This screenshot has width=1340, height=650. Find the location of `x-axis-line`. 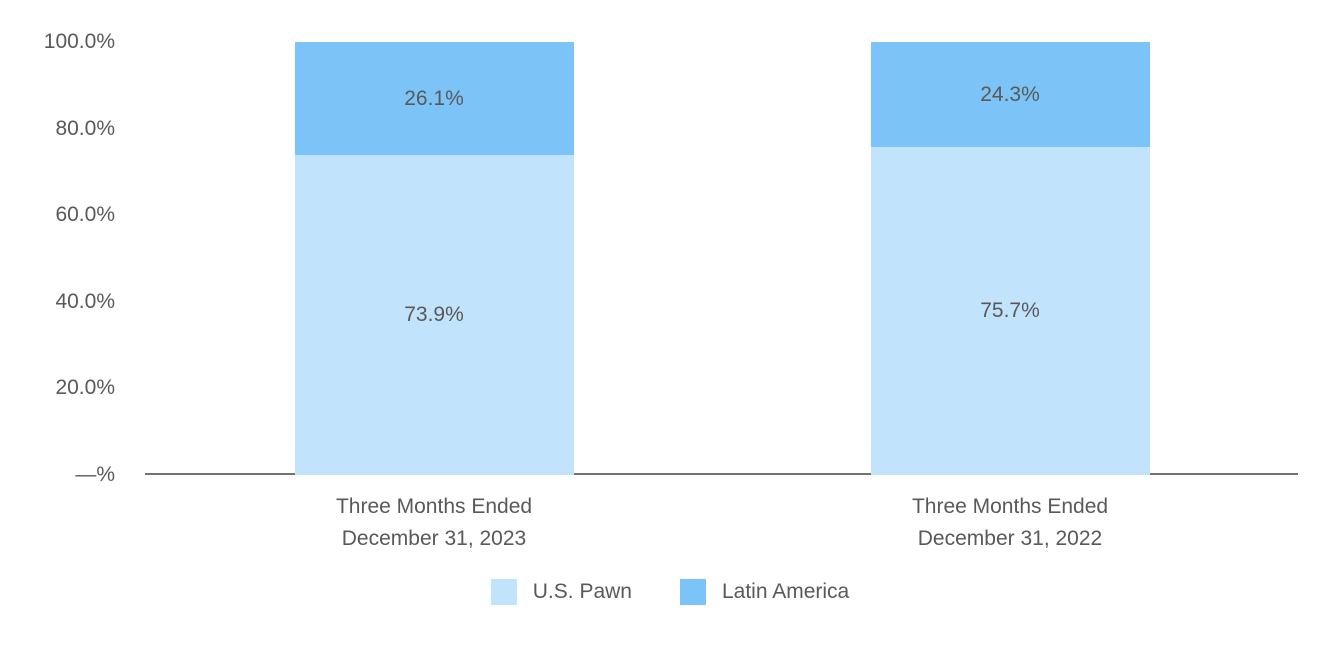

x-axis-line is located at coordinates (721, 474).